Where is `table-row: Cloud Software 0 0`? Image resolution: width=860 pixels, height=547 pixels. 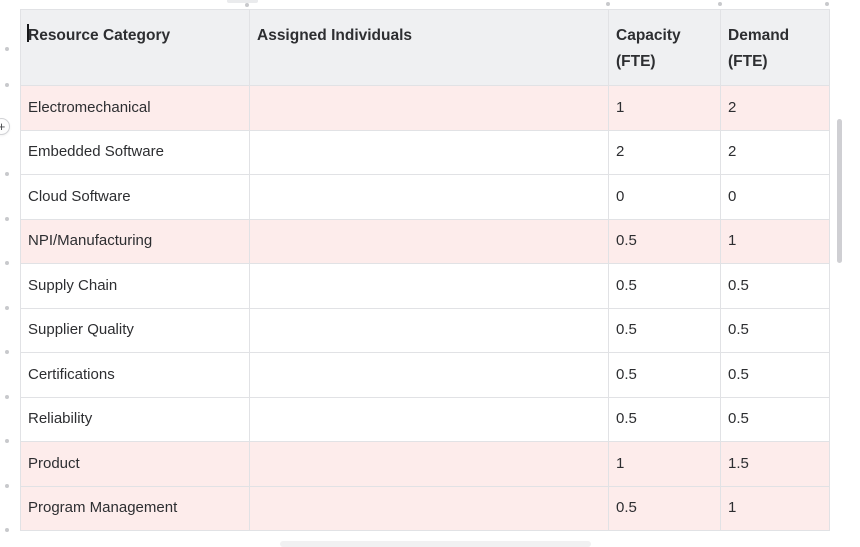
table-row: Cloud Software 0 0 is located at coordinates (425, 197).